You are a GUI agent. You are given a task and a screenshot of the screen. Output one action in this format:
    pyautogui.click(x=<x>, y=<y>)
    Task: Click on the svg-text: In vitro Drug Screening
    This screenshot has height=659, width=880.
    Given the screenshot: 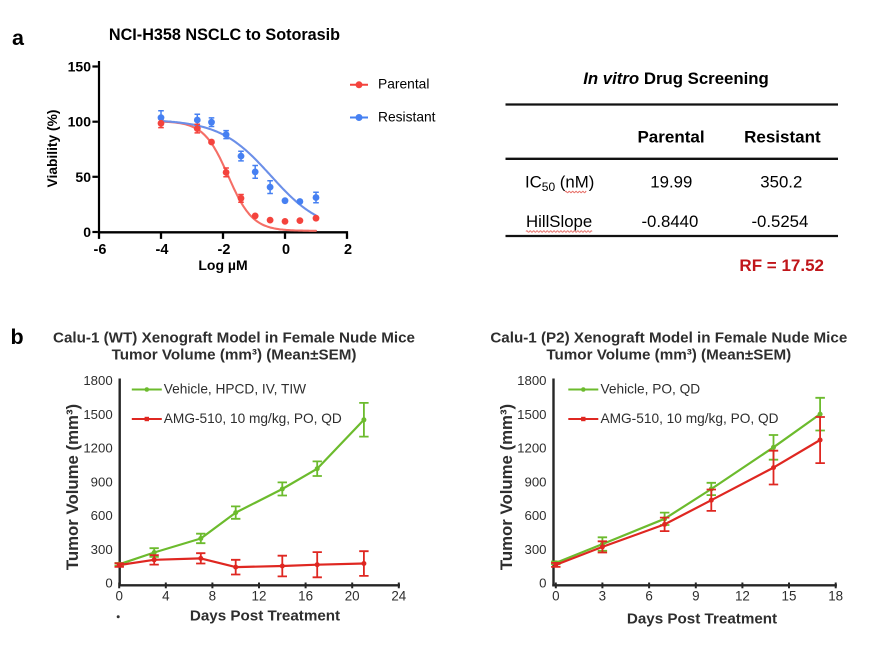 What is the action you would take?
    pyautogui.click(x=676, y=78)
    